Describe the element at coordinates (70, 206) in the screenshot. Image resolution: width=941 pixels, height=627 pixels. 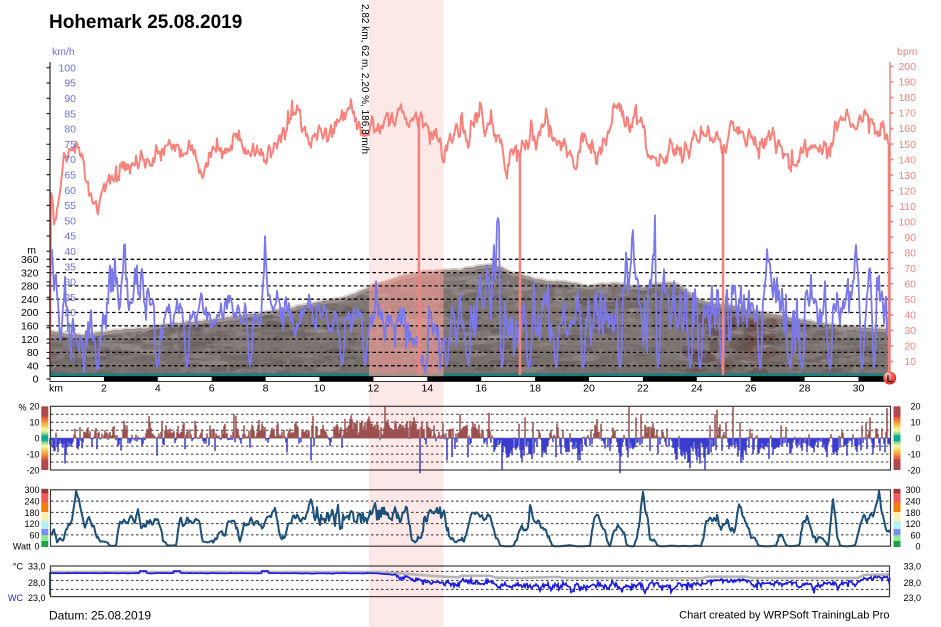
I see `svg-text: 55` at that location.